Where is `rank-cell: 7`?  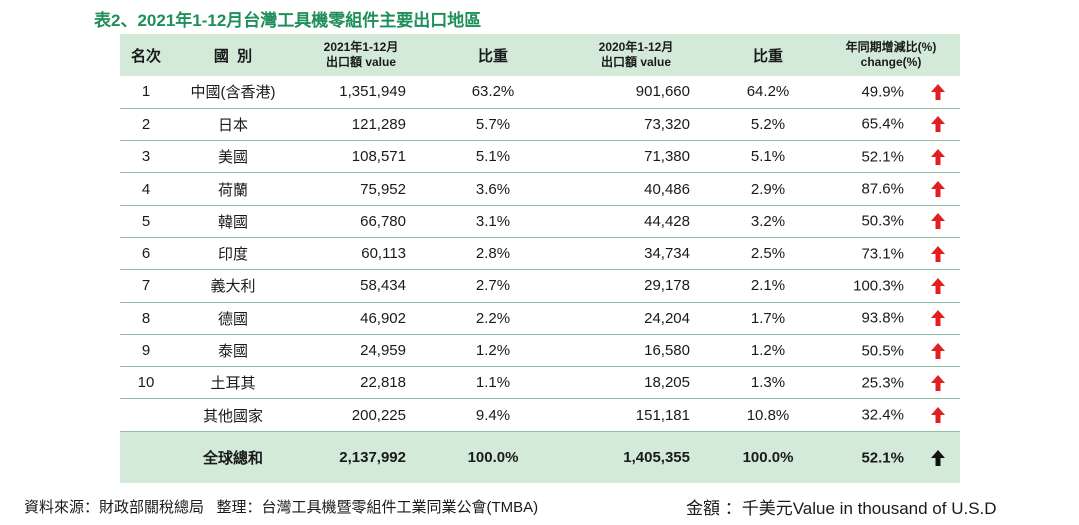
rank-cell: 7 is located at coordinates (146, 286).